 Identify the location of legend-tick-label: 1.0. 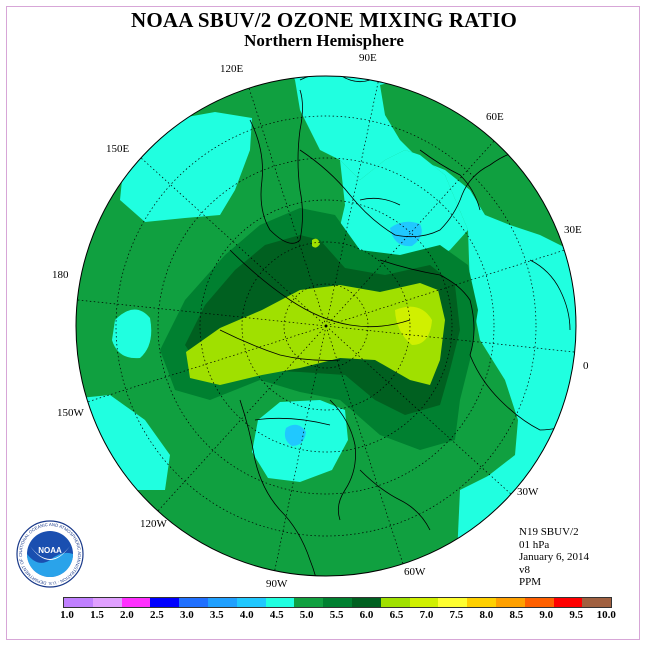
(67, 615).